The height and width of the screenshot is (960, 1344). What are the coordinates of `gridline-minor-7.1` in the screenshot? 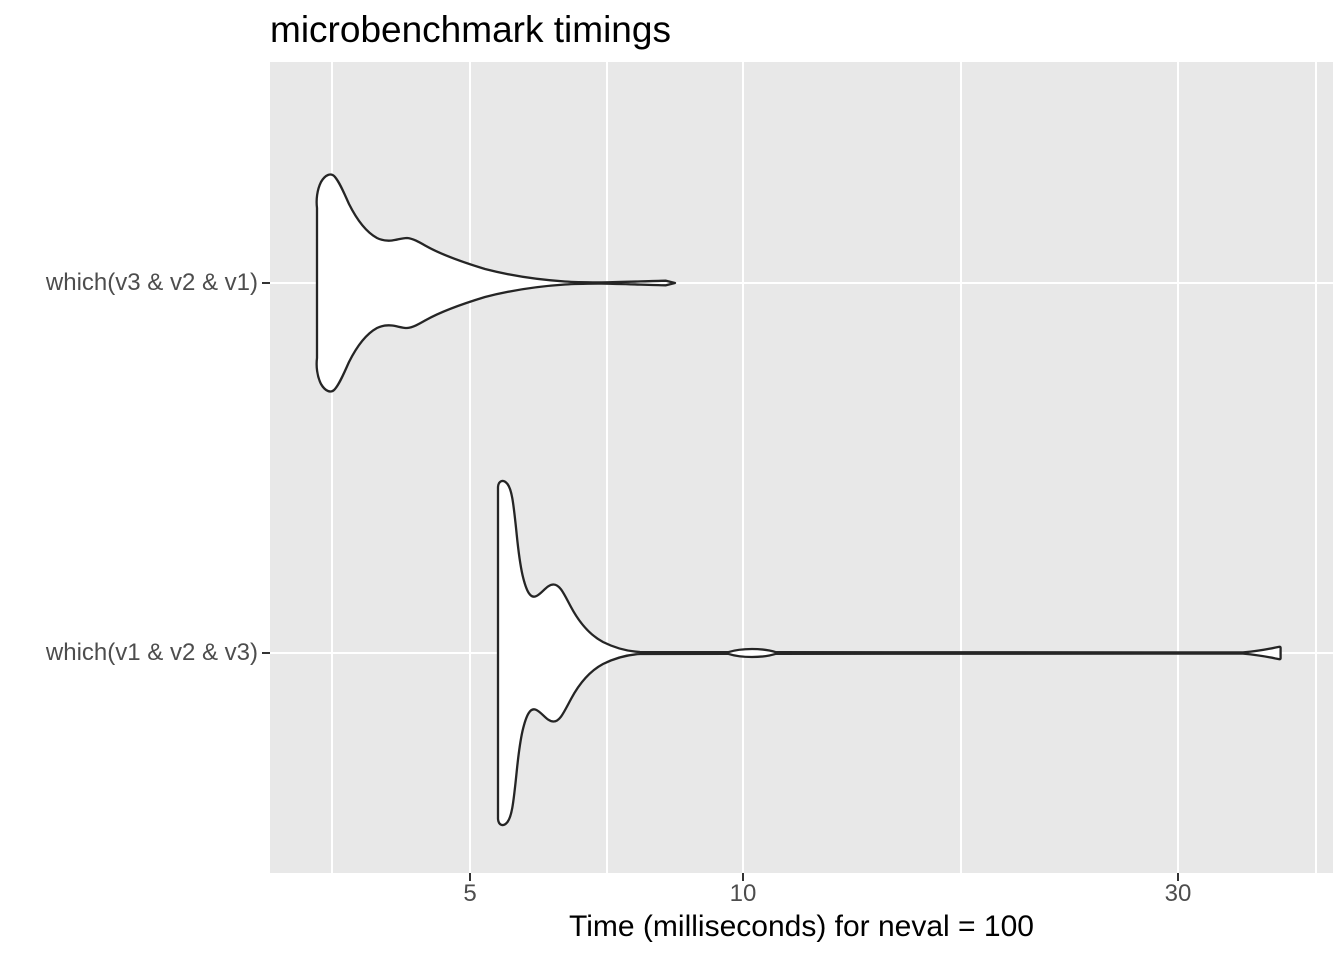 It's located at (607, 467).